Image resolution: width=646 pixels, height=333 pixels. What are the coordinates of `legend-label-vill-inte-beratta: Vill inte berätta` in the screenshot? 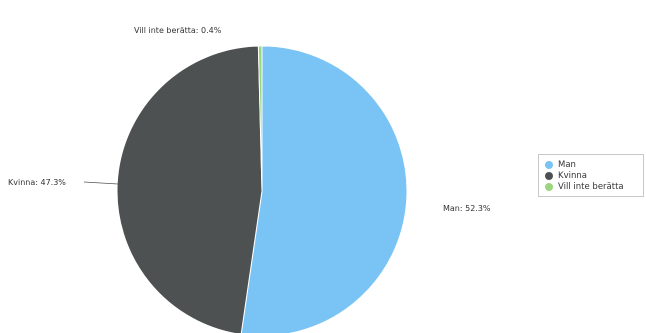 It's located at (591, 186).